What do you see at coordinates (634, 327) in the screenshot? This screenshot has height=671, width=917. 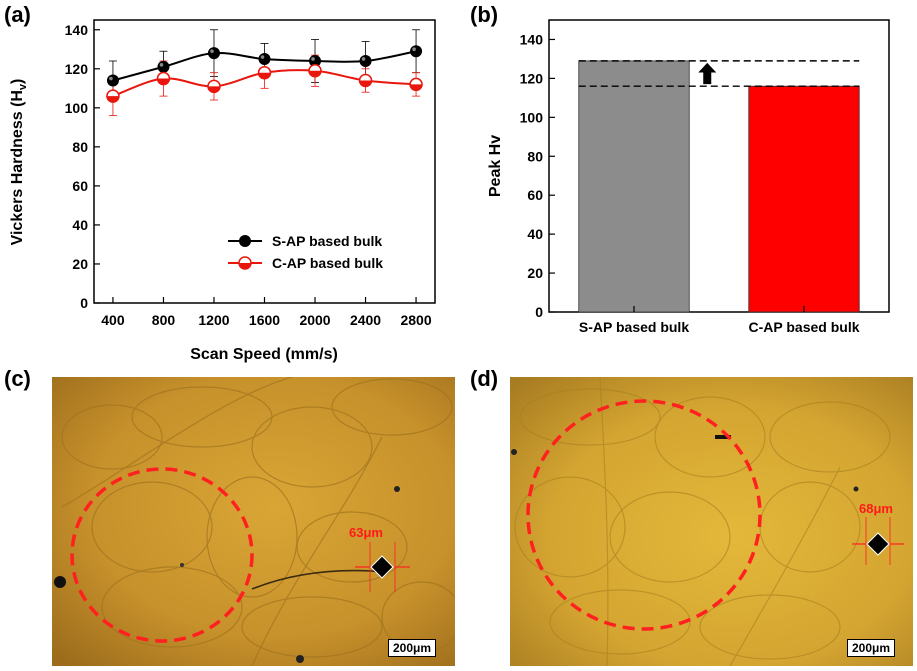 I see `category-label: S-AP based bulk` at bounding box center [634, 327].